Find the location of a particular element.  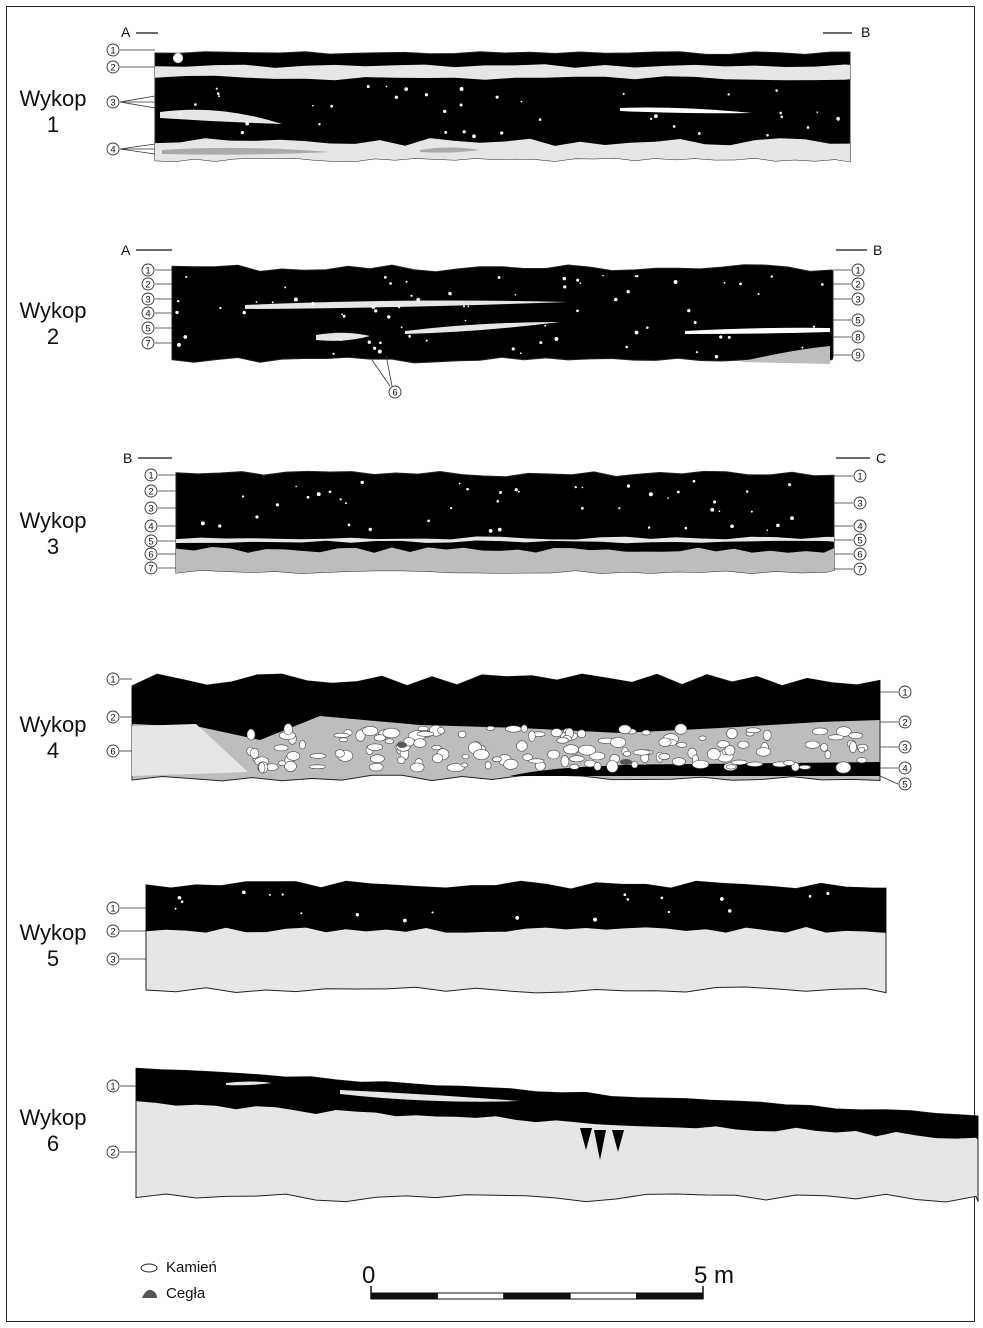

trench-6-left-marker-1: 1 is located at coordinates (112, 1087).